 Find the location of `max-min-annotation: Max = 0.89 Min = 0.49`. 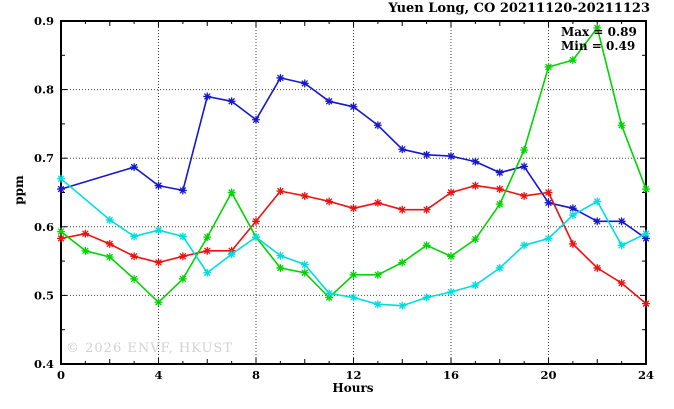

max-min-annotation: Max = 0.89 Min = 0.49 is located at coordinates (599, 39).